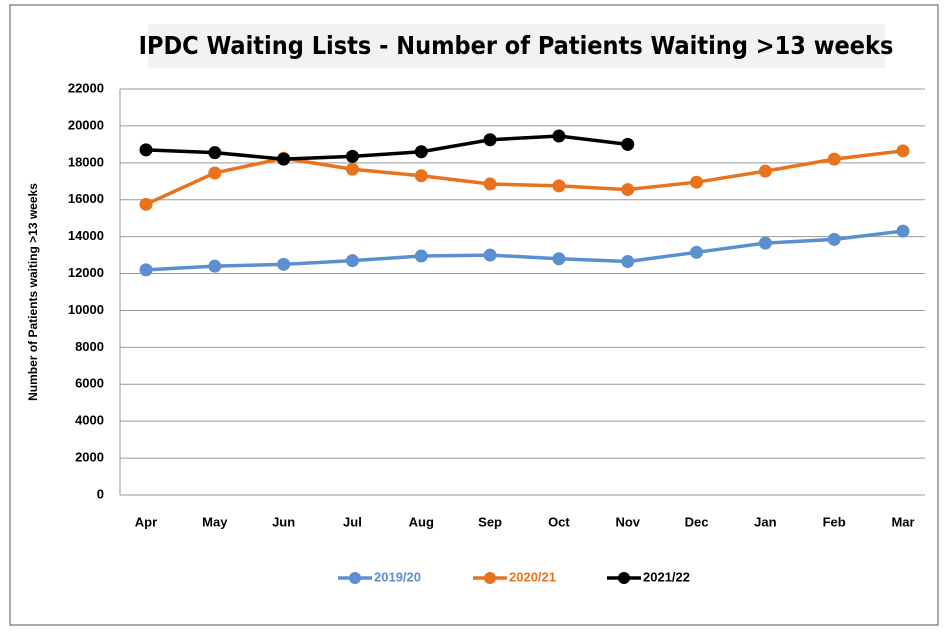 The image size is (945, 634). Describe the element at coordinates (532, 576) in the screenshot. I see `legend-label: 2020/21` at that location.